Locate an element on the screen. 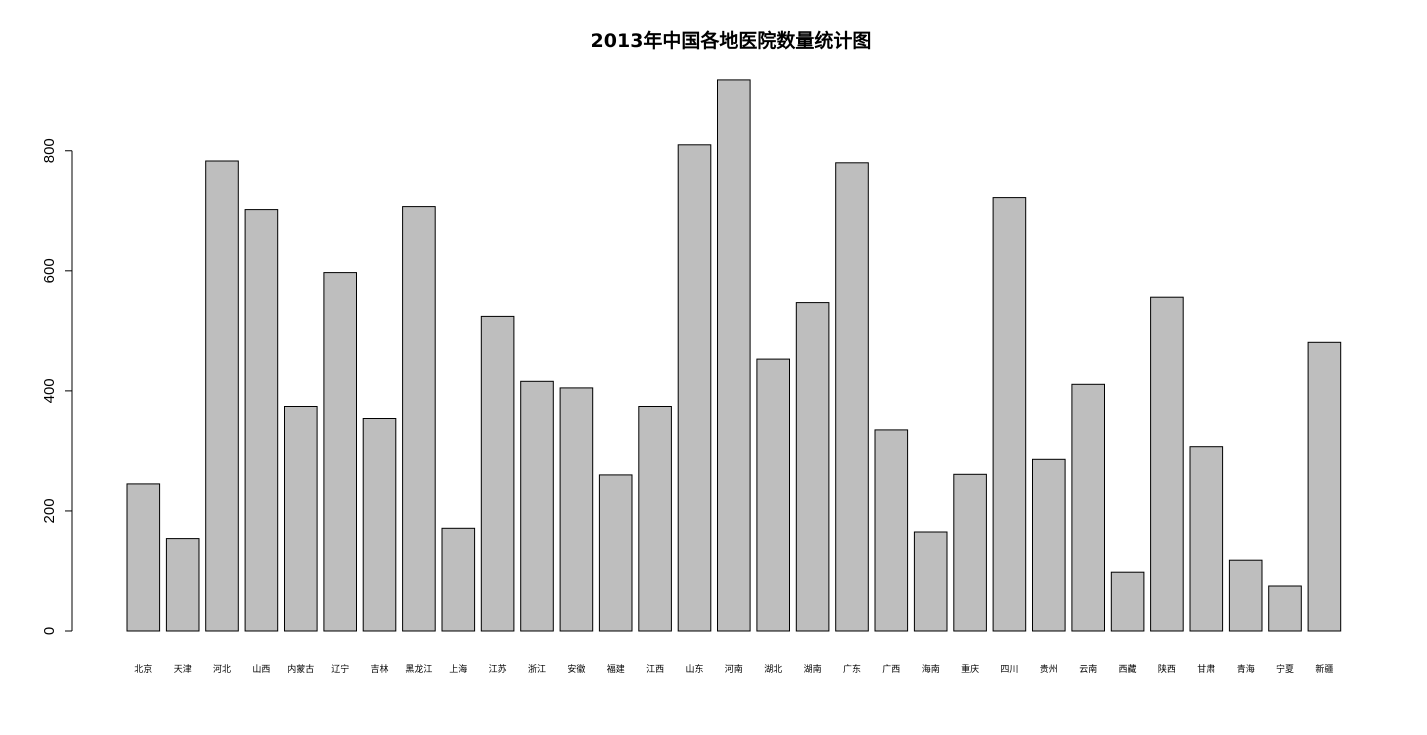 Image resolution: width=1427 pixels, height=735 pixels. y-axis: 0 200 400 600 800 is located at coordinates (57, 386).